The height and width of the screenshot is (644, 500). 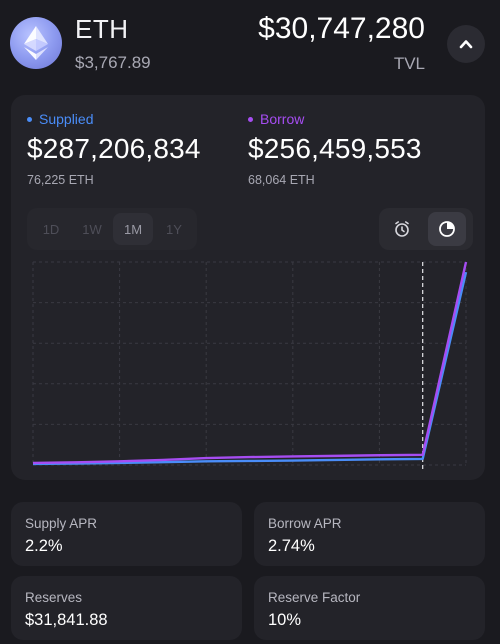 I want to click on chart-view-toggle, so click(x=426, y=229).